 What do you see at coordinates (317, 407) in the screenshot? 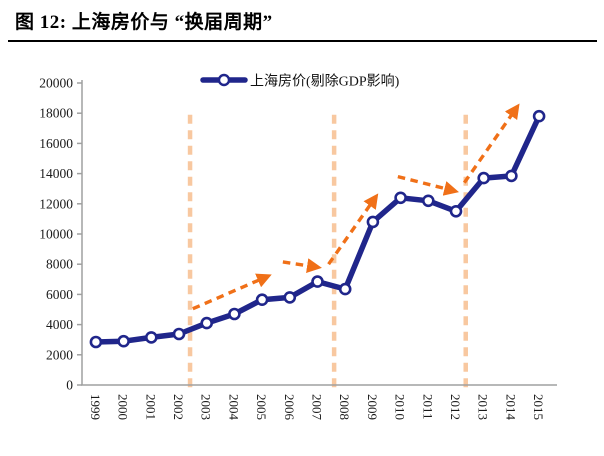
I see `svg-text: 2007` at bounding box center [317, 407].